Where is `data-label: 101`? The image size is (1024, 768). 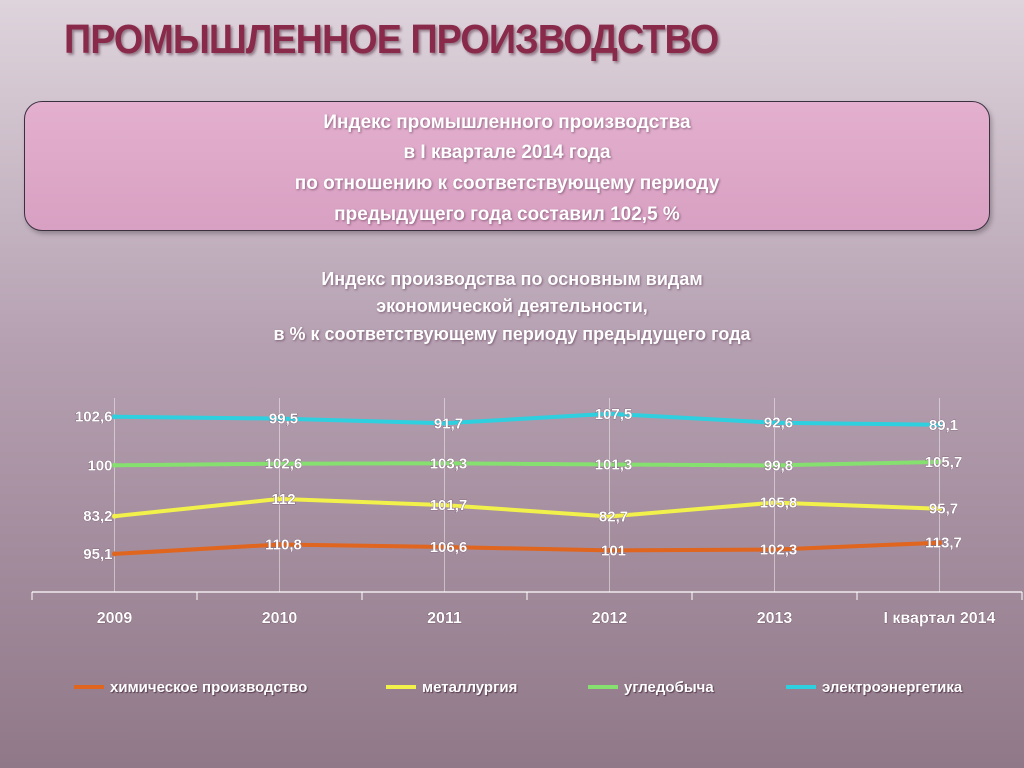
data-label: 101 is located at coordinates (613, 550).